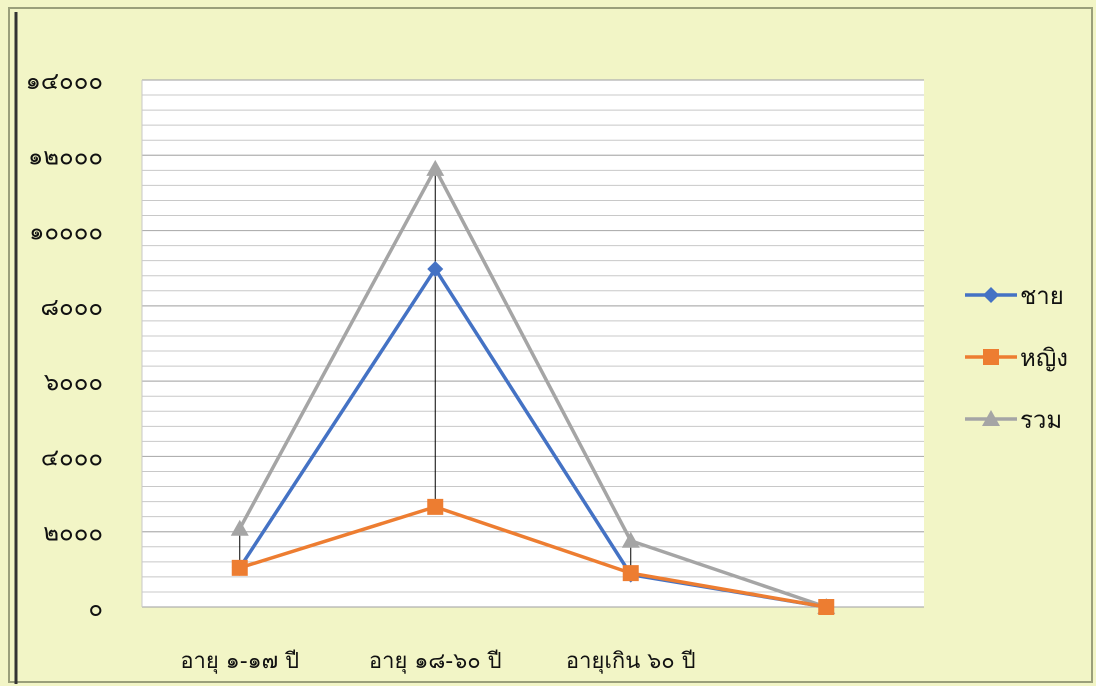  What do you see at coordinates (95, 608) in the screenshot?
I see `y-tick-label: ๐` at bounding box center [95, 608].